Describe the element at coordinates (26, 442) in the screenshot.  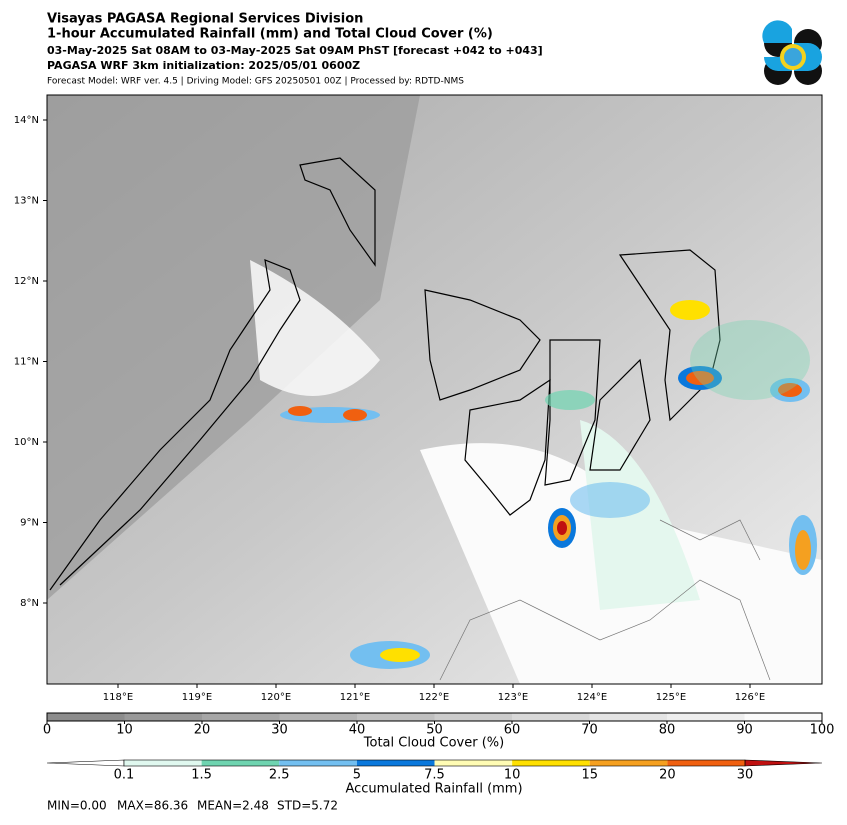
I see `lat-label: 10°N` at that location.